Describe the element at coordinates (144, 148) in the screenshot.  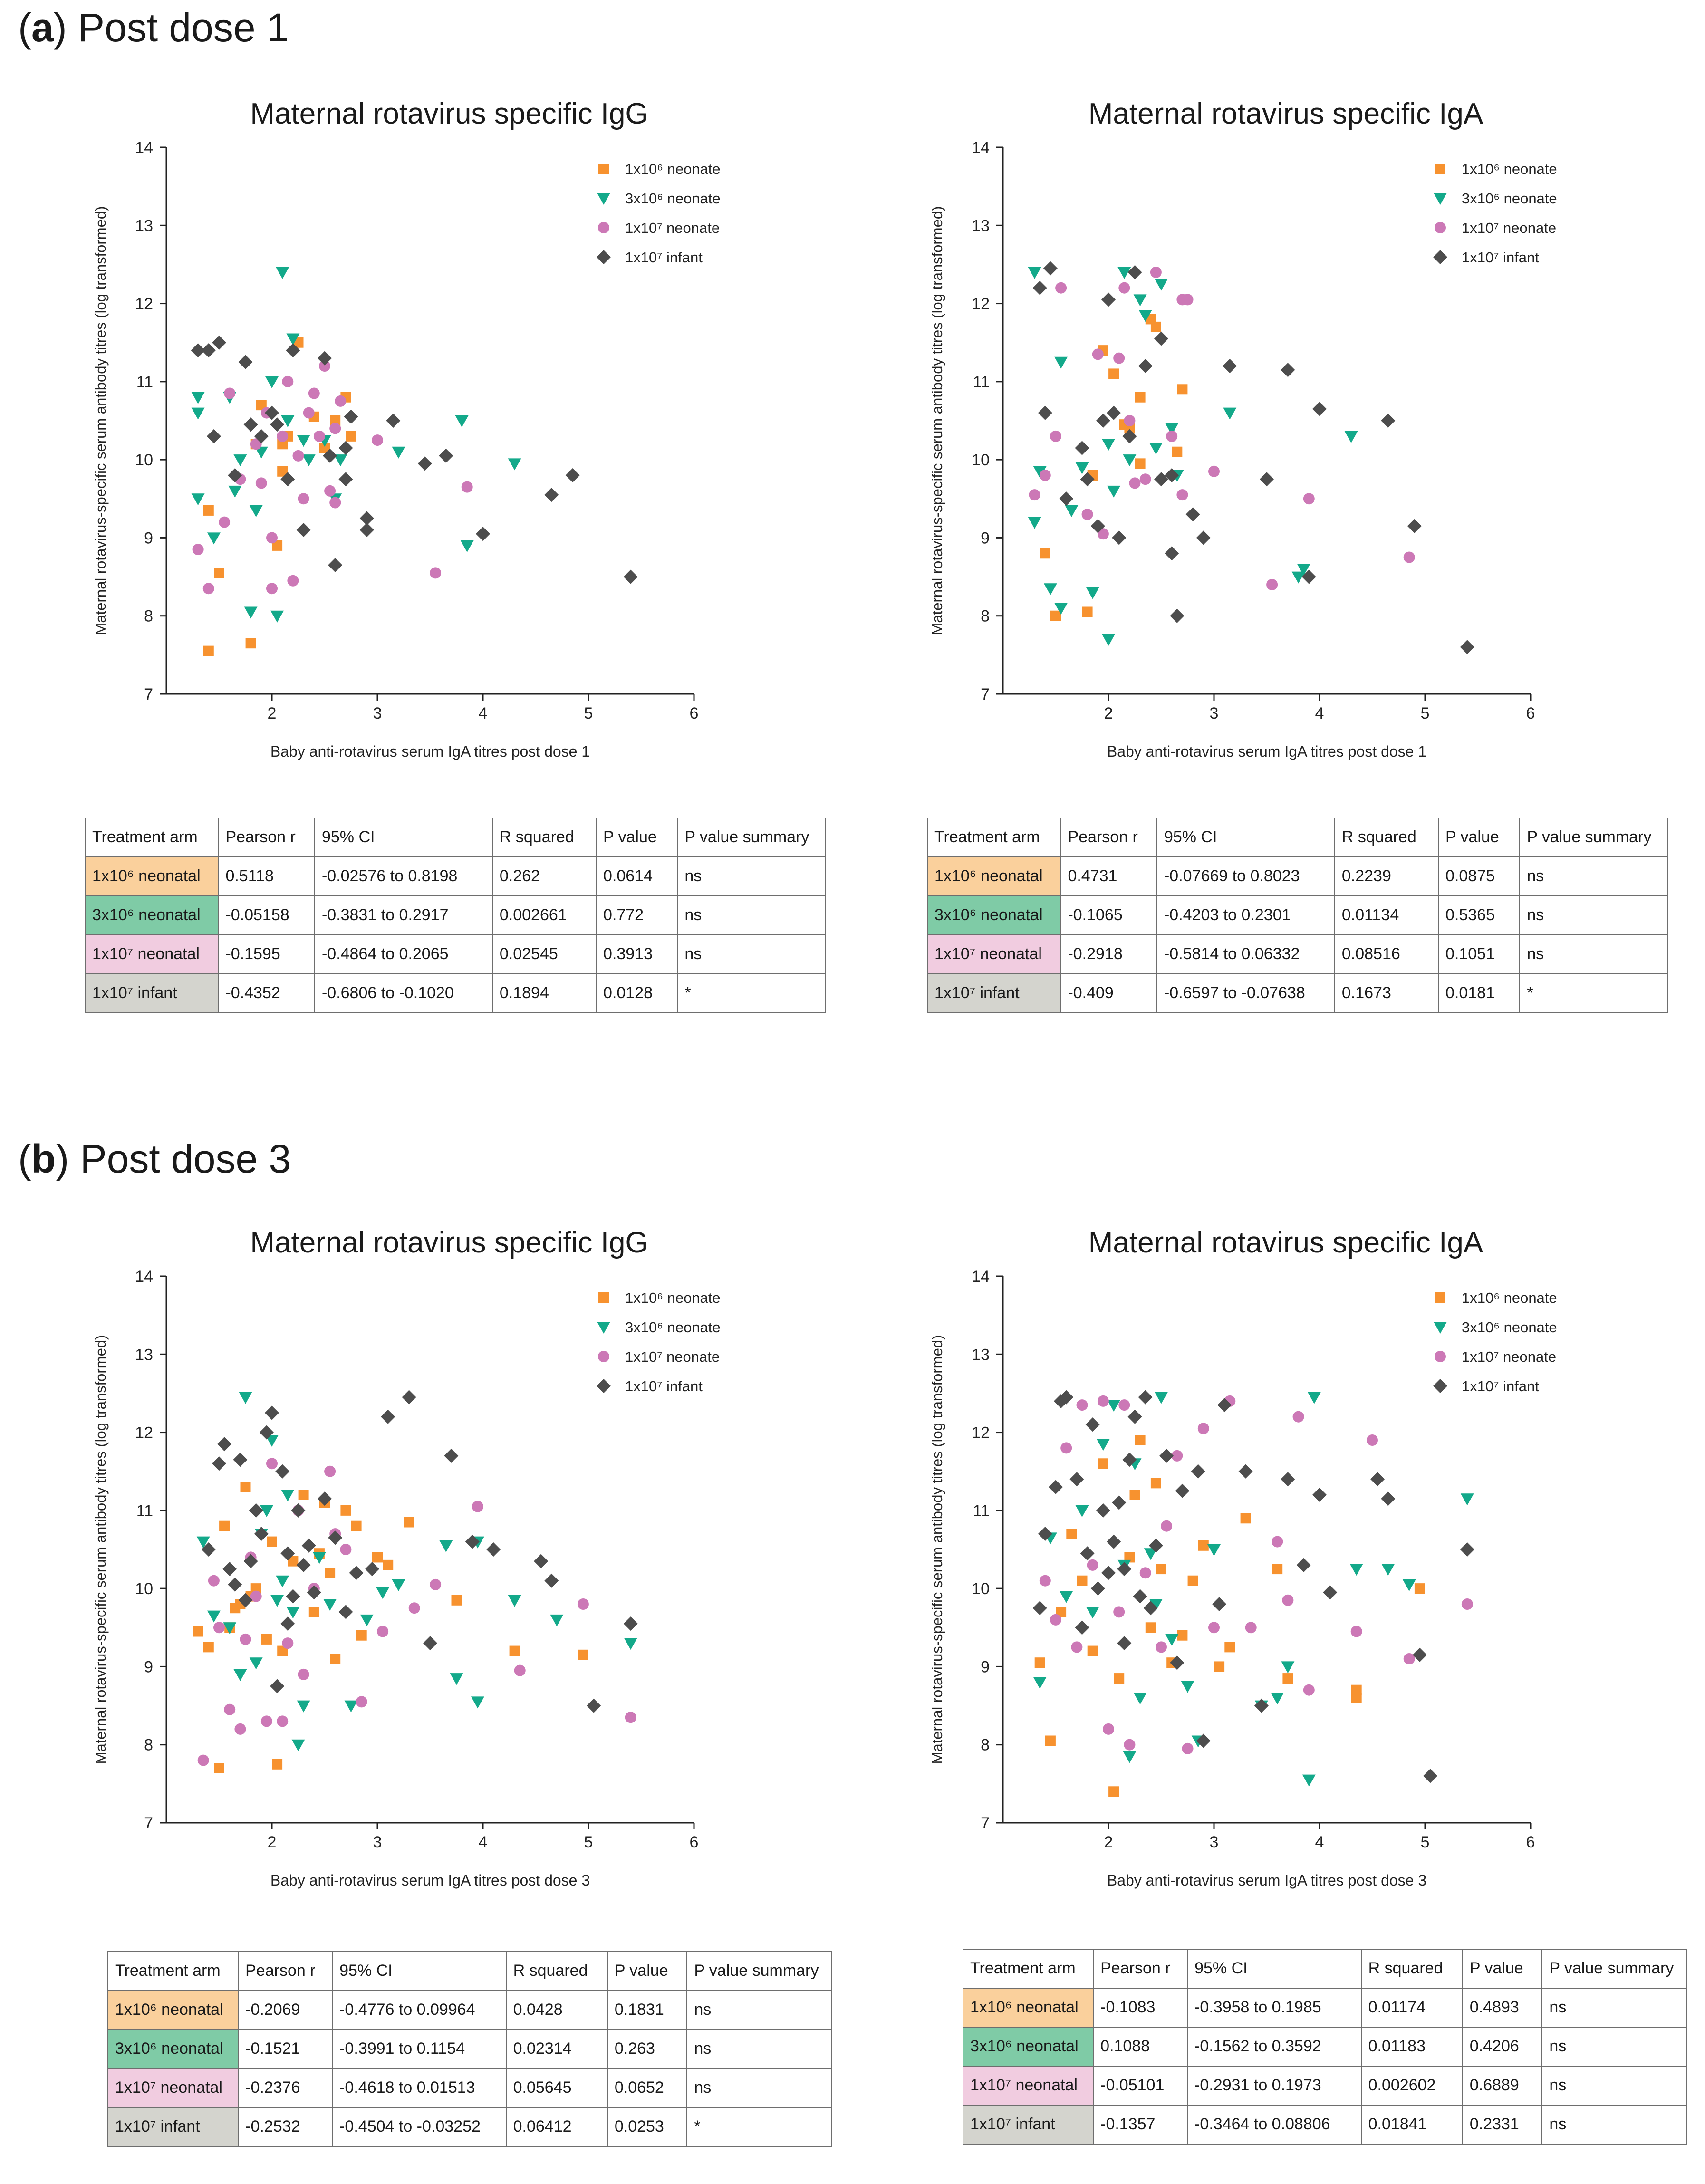
I see `y-tick-label: 14` at that location.